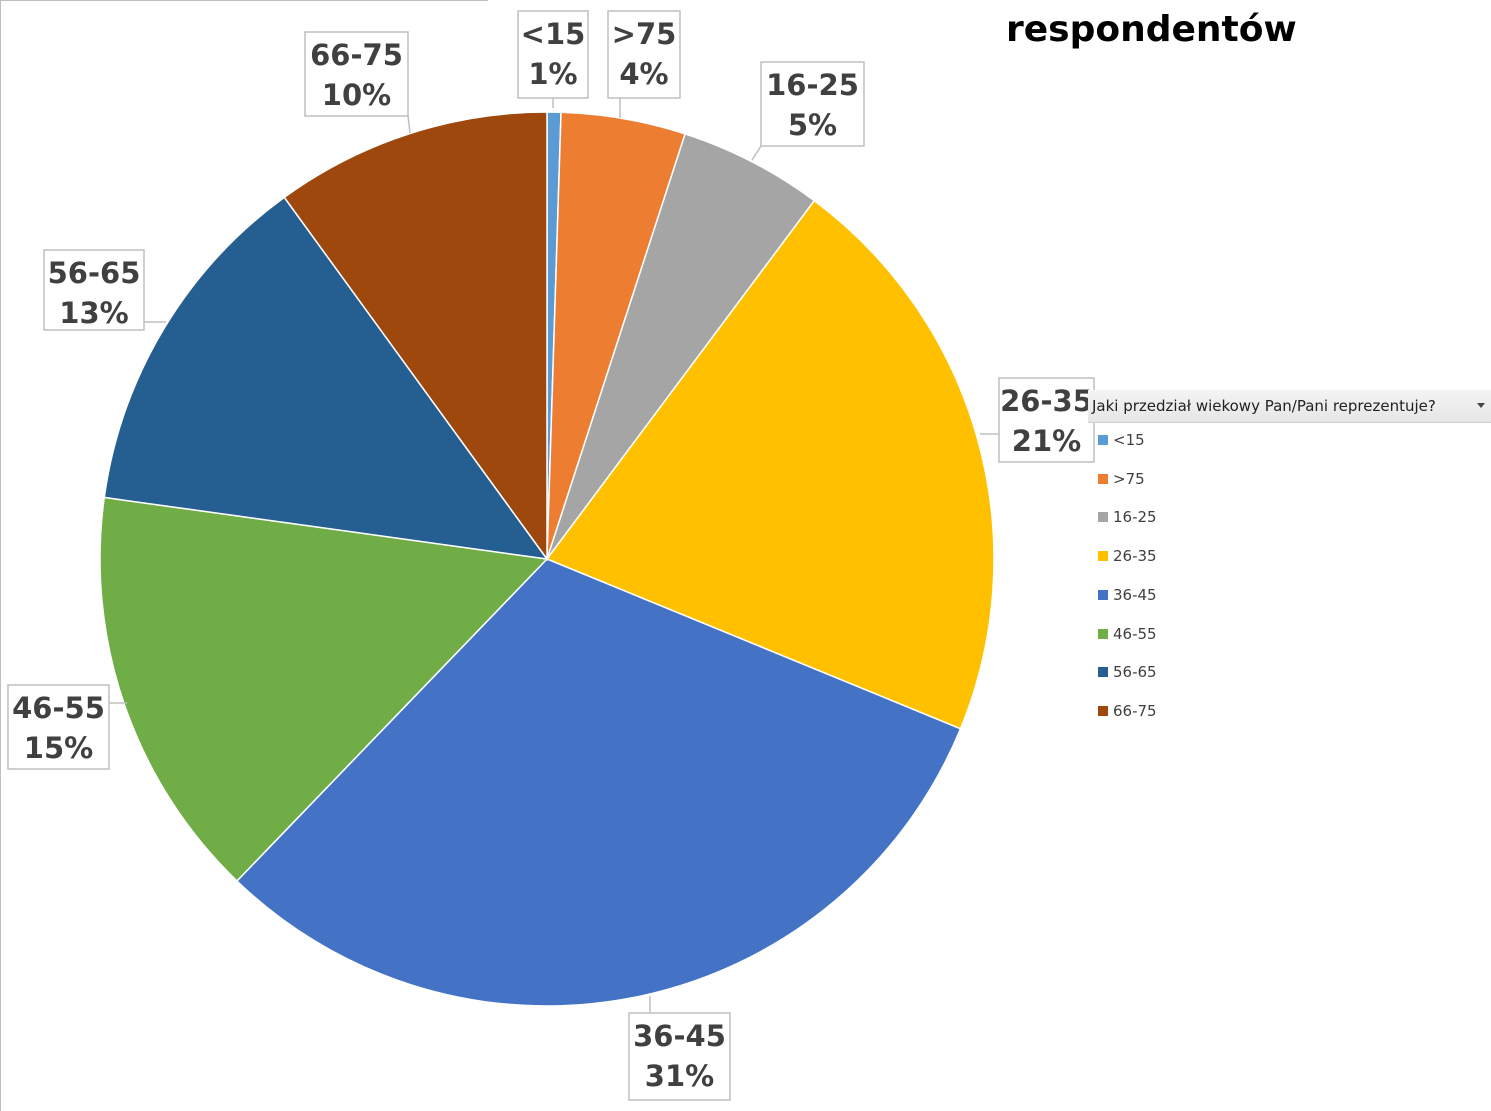 The height and width of the screenshot is (1111, 1491). I want to click on data-label-percent: 10%, so click(356, 95).